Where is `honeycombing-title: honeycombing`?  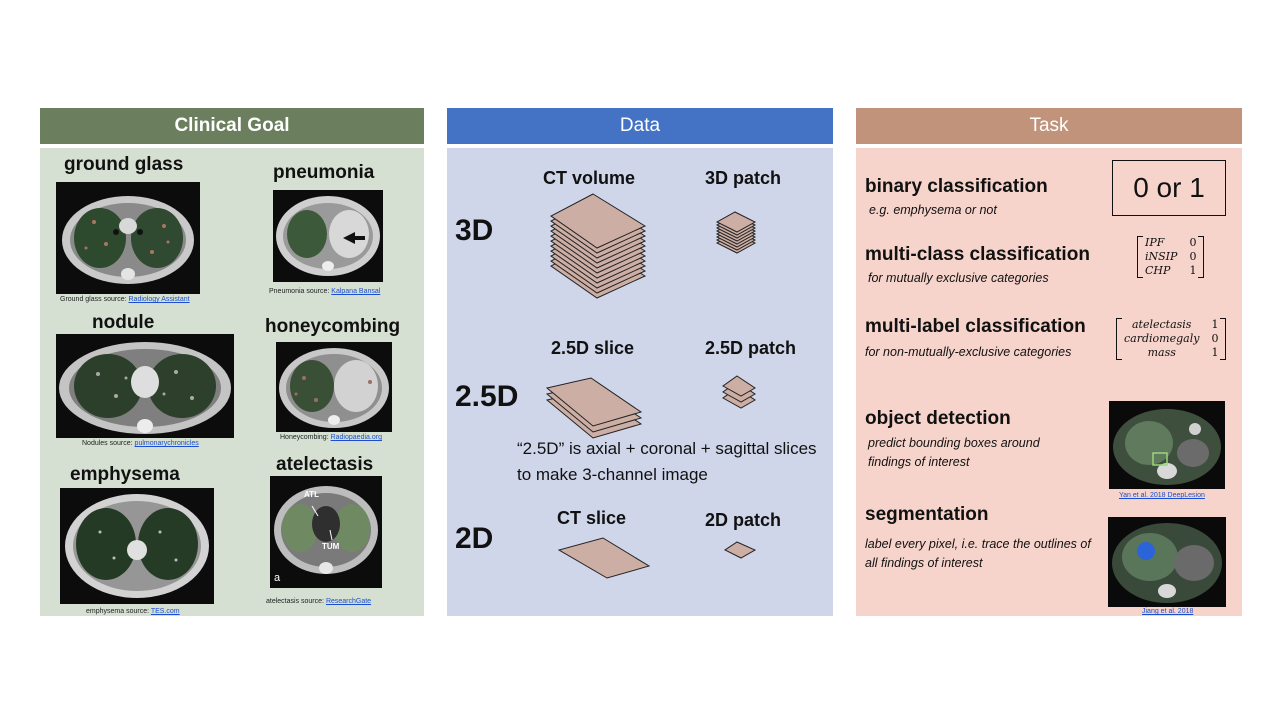 honeycombing-title: honeycombing is located at coordinates (333, 326).